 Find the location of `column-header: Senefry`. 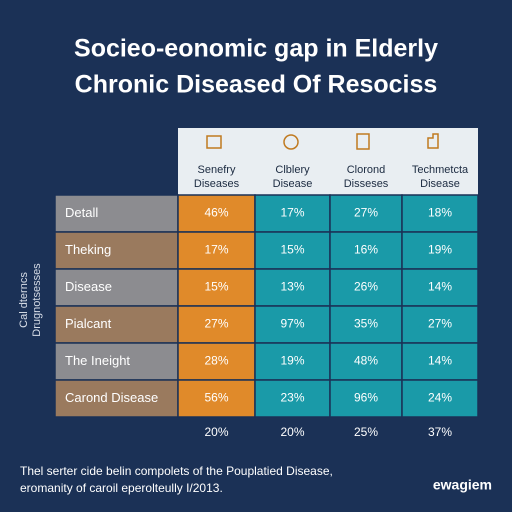

column-header: Senefry is located at coordinates (217, 170).